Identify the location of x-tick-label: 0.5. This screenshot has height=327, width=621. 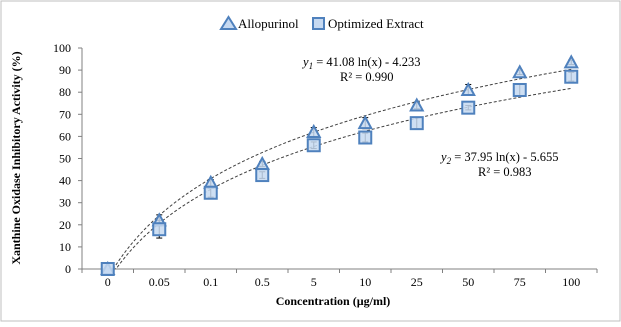
(262, 282).